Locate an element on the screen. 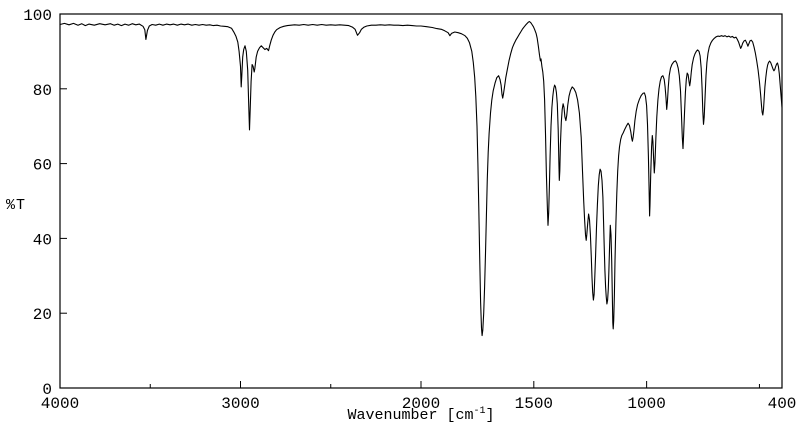 This screenshot has height=441, width=800. x-tick-label: 1000 is located at coordinates (646, 404).